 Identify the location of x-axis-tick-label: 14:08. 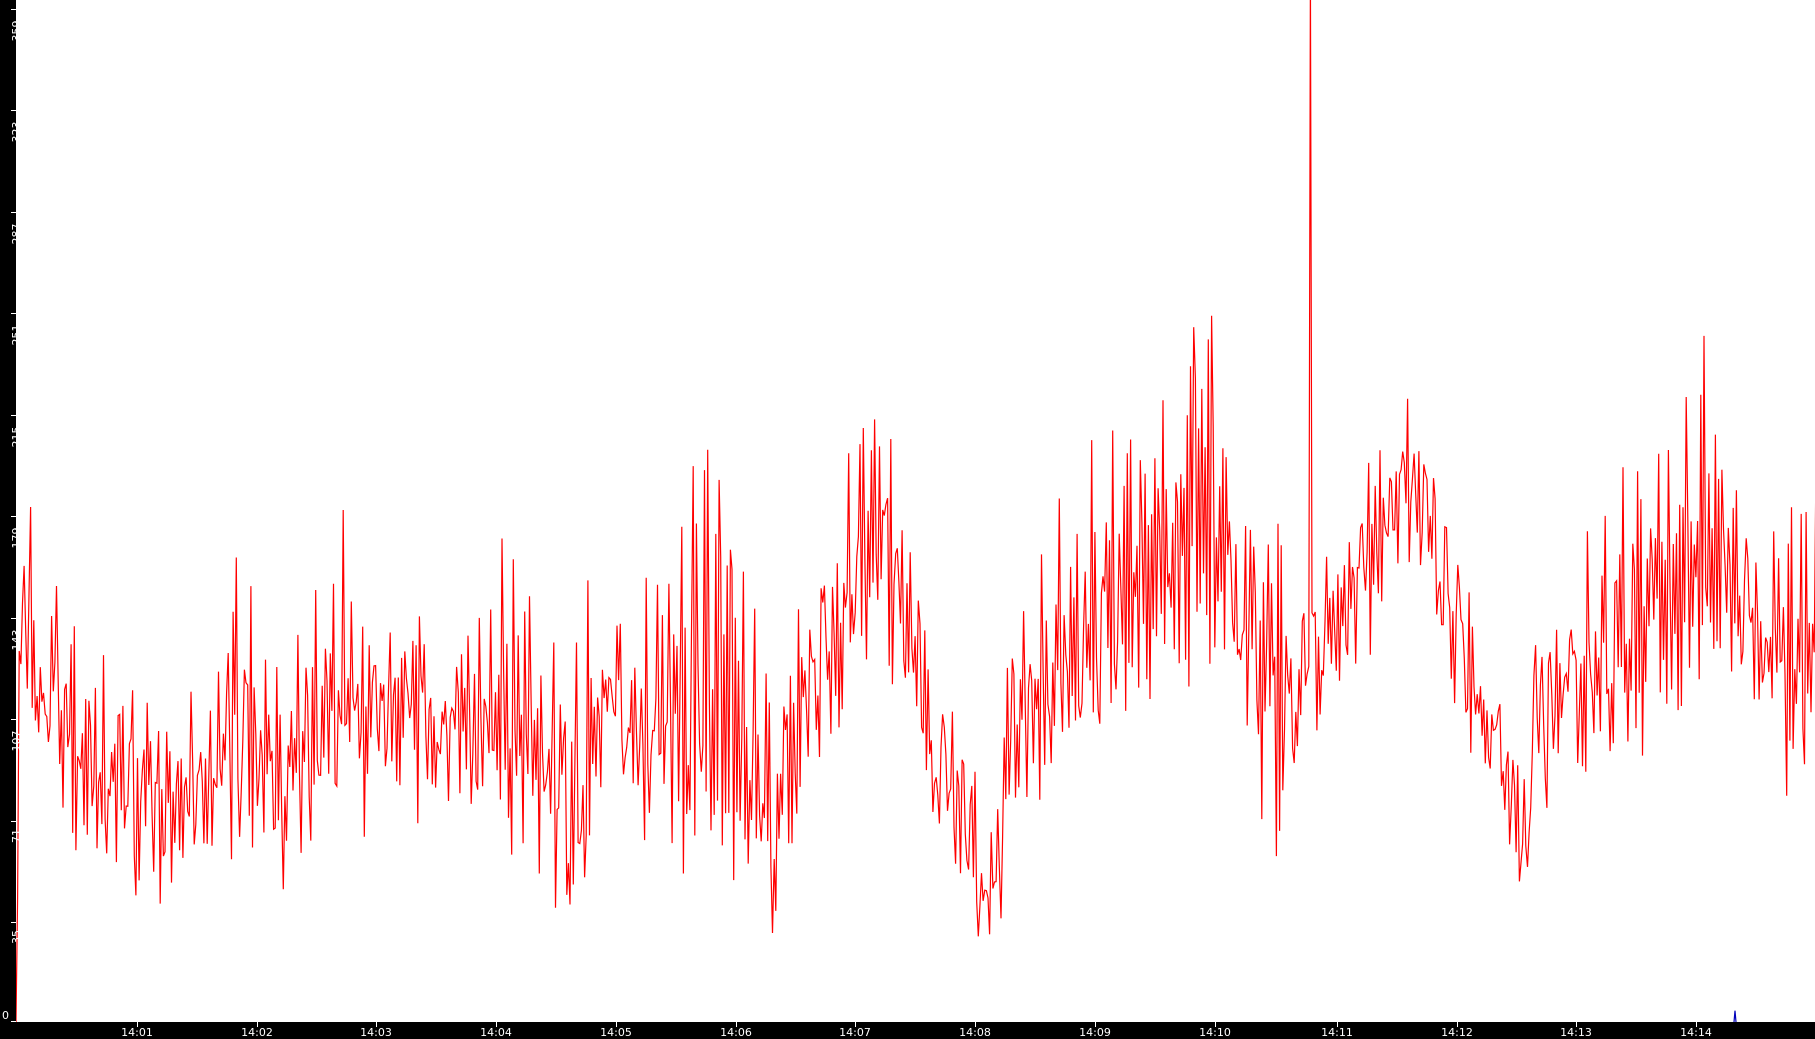
(975, 1032).